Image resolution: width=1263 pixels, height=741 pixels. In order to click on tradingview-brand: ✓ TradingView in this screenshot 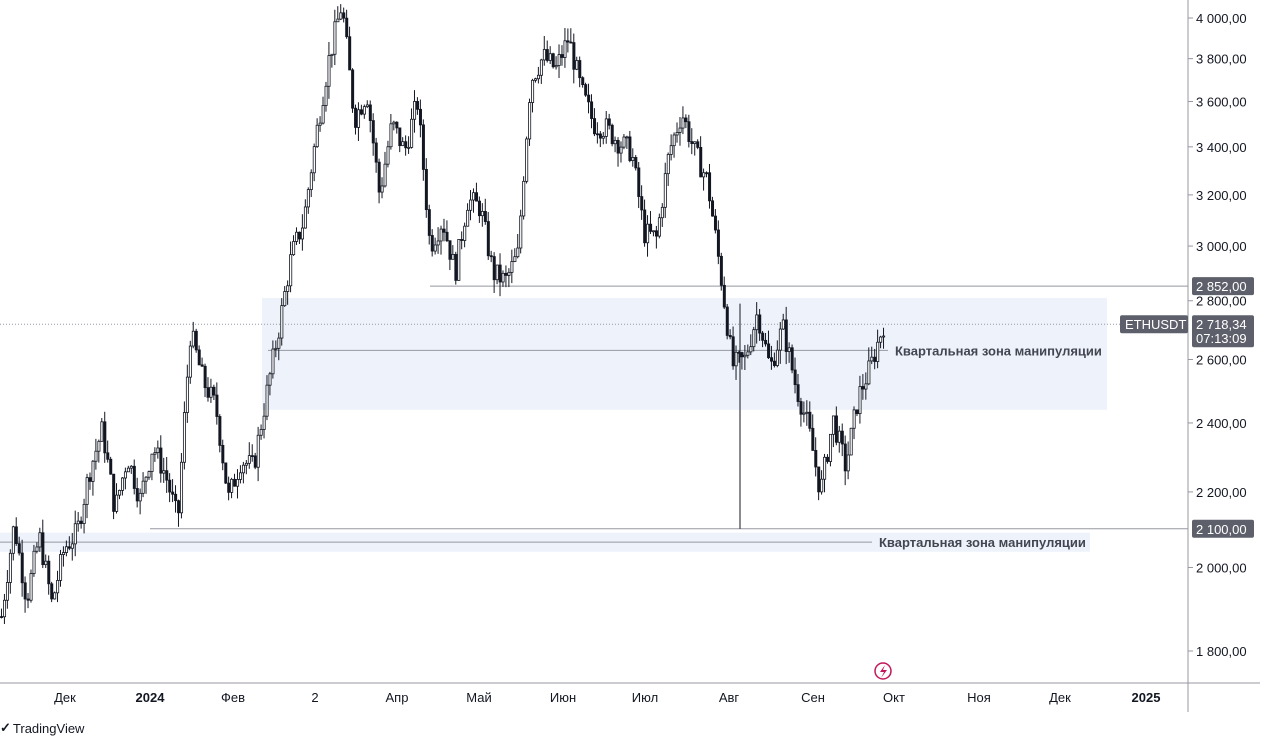, I will do `click(42, 728)`.